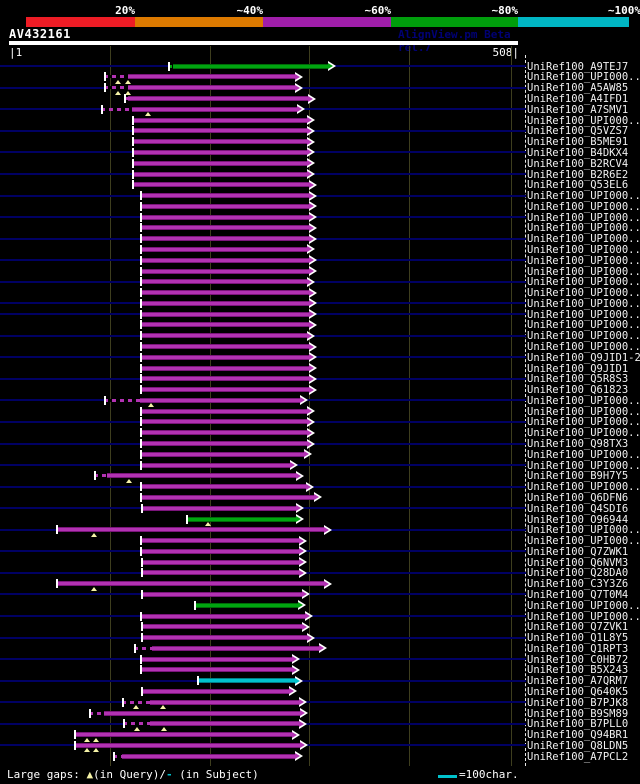  What do you see at coordinates (578, 627) in the screenshot?
I see `hit-label: UniRef100_Q7ZVK1` at bounding box center [578, 627].